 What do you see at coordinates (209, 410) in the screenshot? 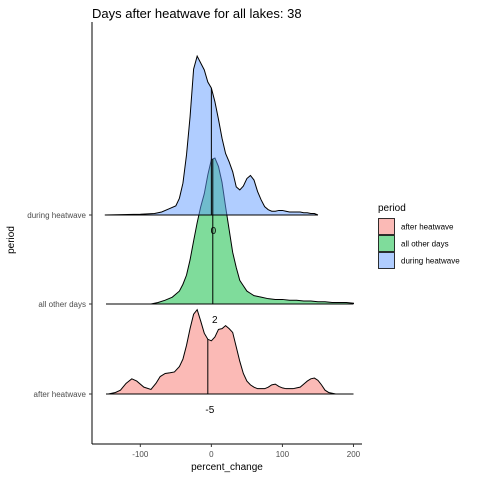
I see `median-label-after-heatwave: -5` at bounding box center [209, 410].